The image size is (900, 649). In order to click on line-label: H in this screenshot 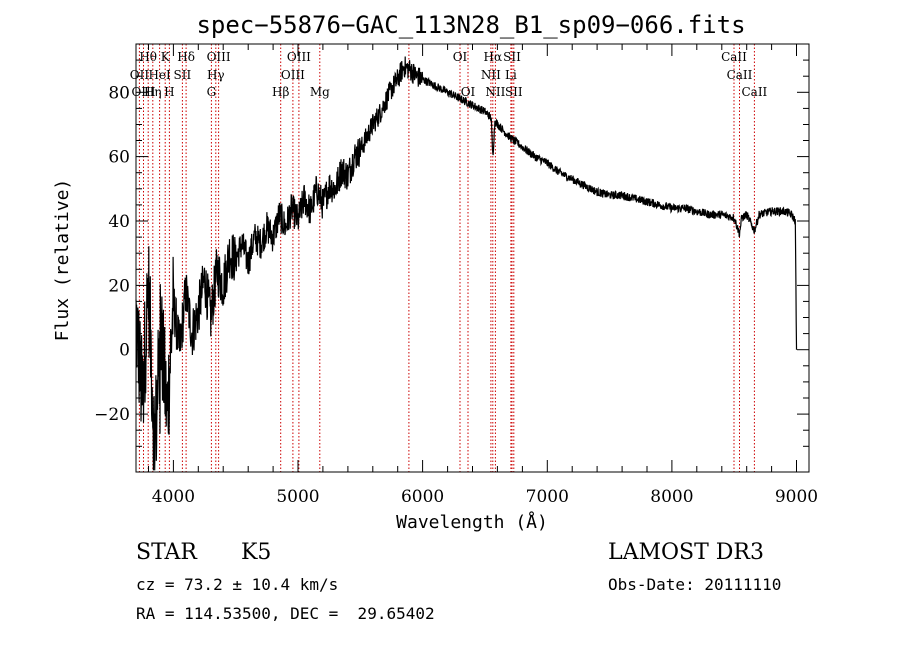, I will do `click(169, 92)`.